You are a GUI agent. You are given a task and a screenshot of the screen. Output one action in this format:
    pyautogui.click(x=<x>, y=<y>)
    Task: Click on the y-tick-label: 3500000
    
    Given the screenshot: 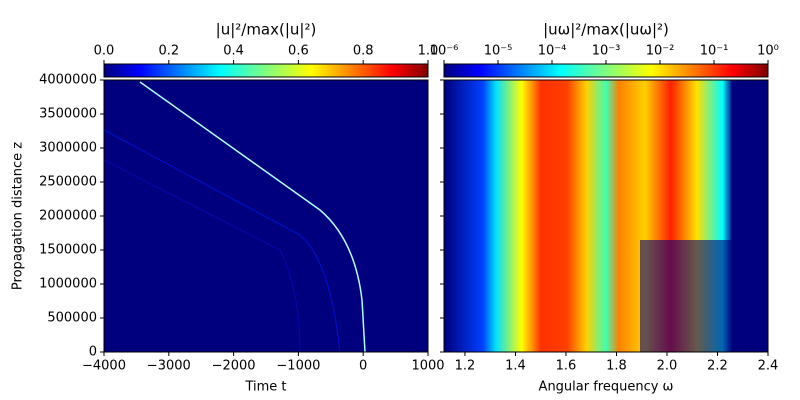 What is the action you would take?
    pyautogui.click(x=68, y=114)
    